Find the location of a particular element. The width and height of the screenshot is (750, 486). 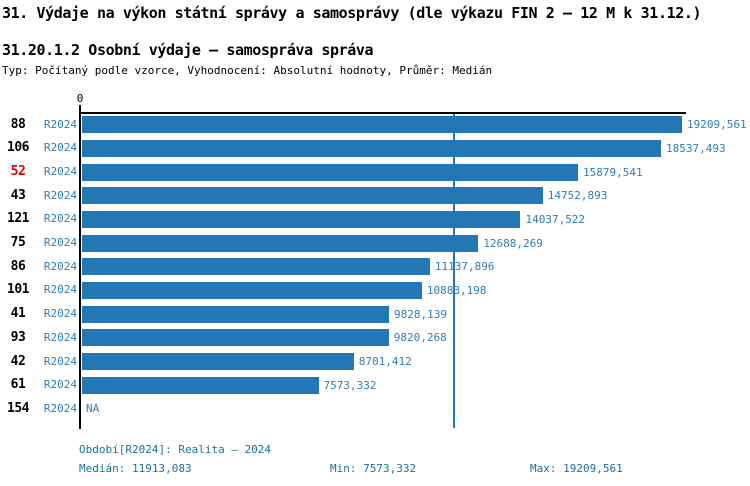

row-id-label: 88 is located at coordinates (18, 124).